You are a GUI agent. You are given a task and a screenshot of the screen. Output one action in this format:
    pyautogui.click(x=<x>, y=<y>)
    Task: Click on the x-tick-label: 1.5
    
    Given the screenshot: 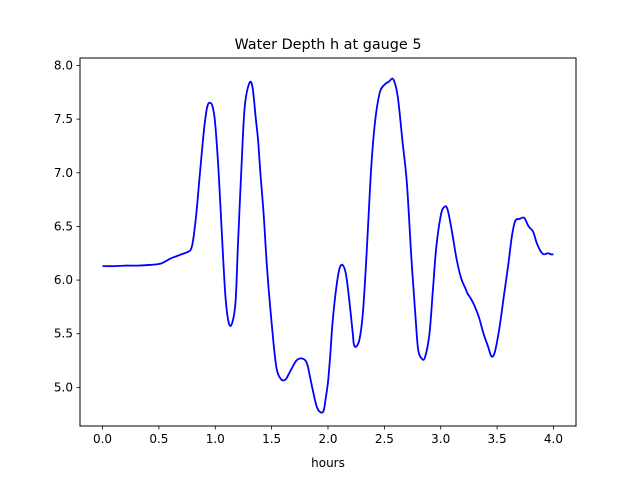 What is the action you would take?
    pyautogui.click(x=271, y=439)
    